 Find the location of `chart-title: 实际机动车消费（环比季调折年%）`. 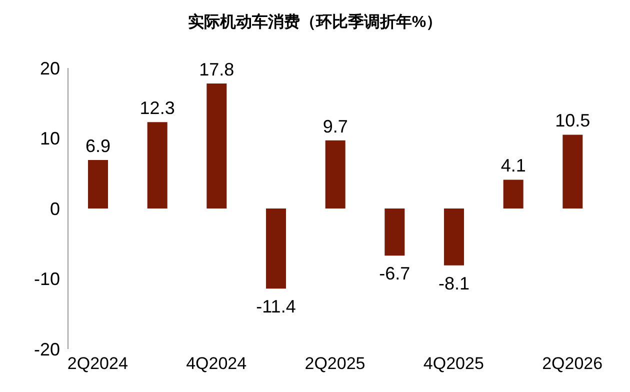

chart-title: 实际机动车消费（环比季调折年%） is located at coordinates (315, 22).